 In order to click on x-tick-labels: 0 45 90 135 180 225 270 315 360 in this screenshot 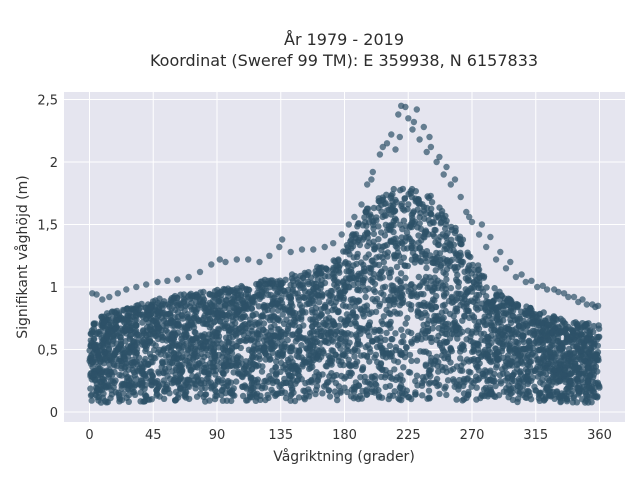, I will do `click(348, 435)`.